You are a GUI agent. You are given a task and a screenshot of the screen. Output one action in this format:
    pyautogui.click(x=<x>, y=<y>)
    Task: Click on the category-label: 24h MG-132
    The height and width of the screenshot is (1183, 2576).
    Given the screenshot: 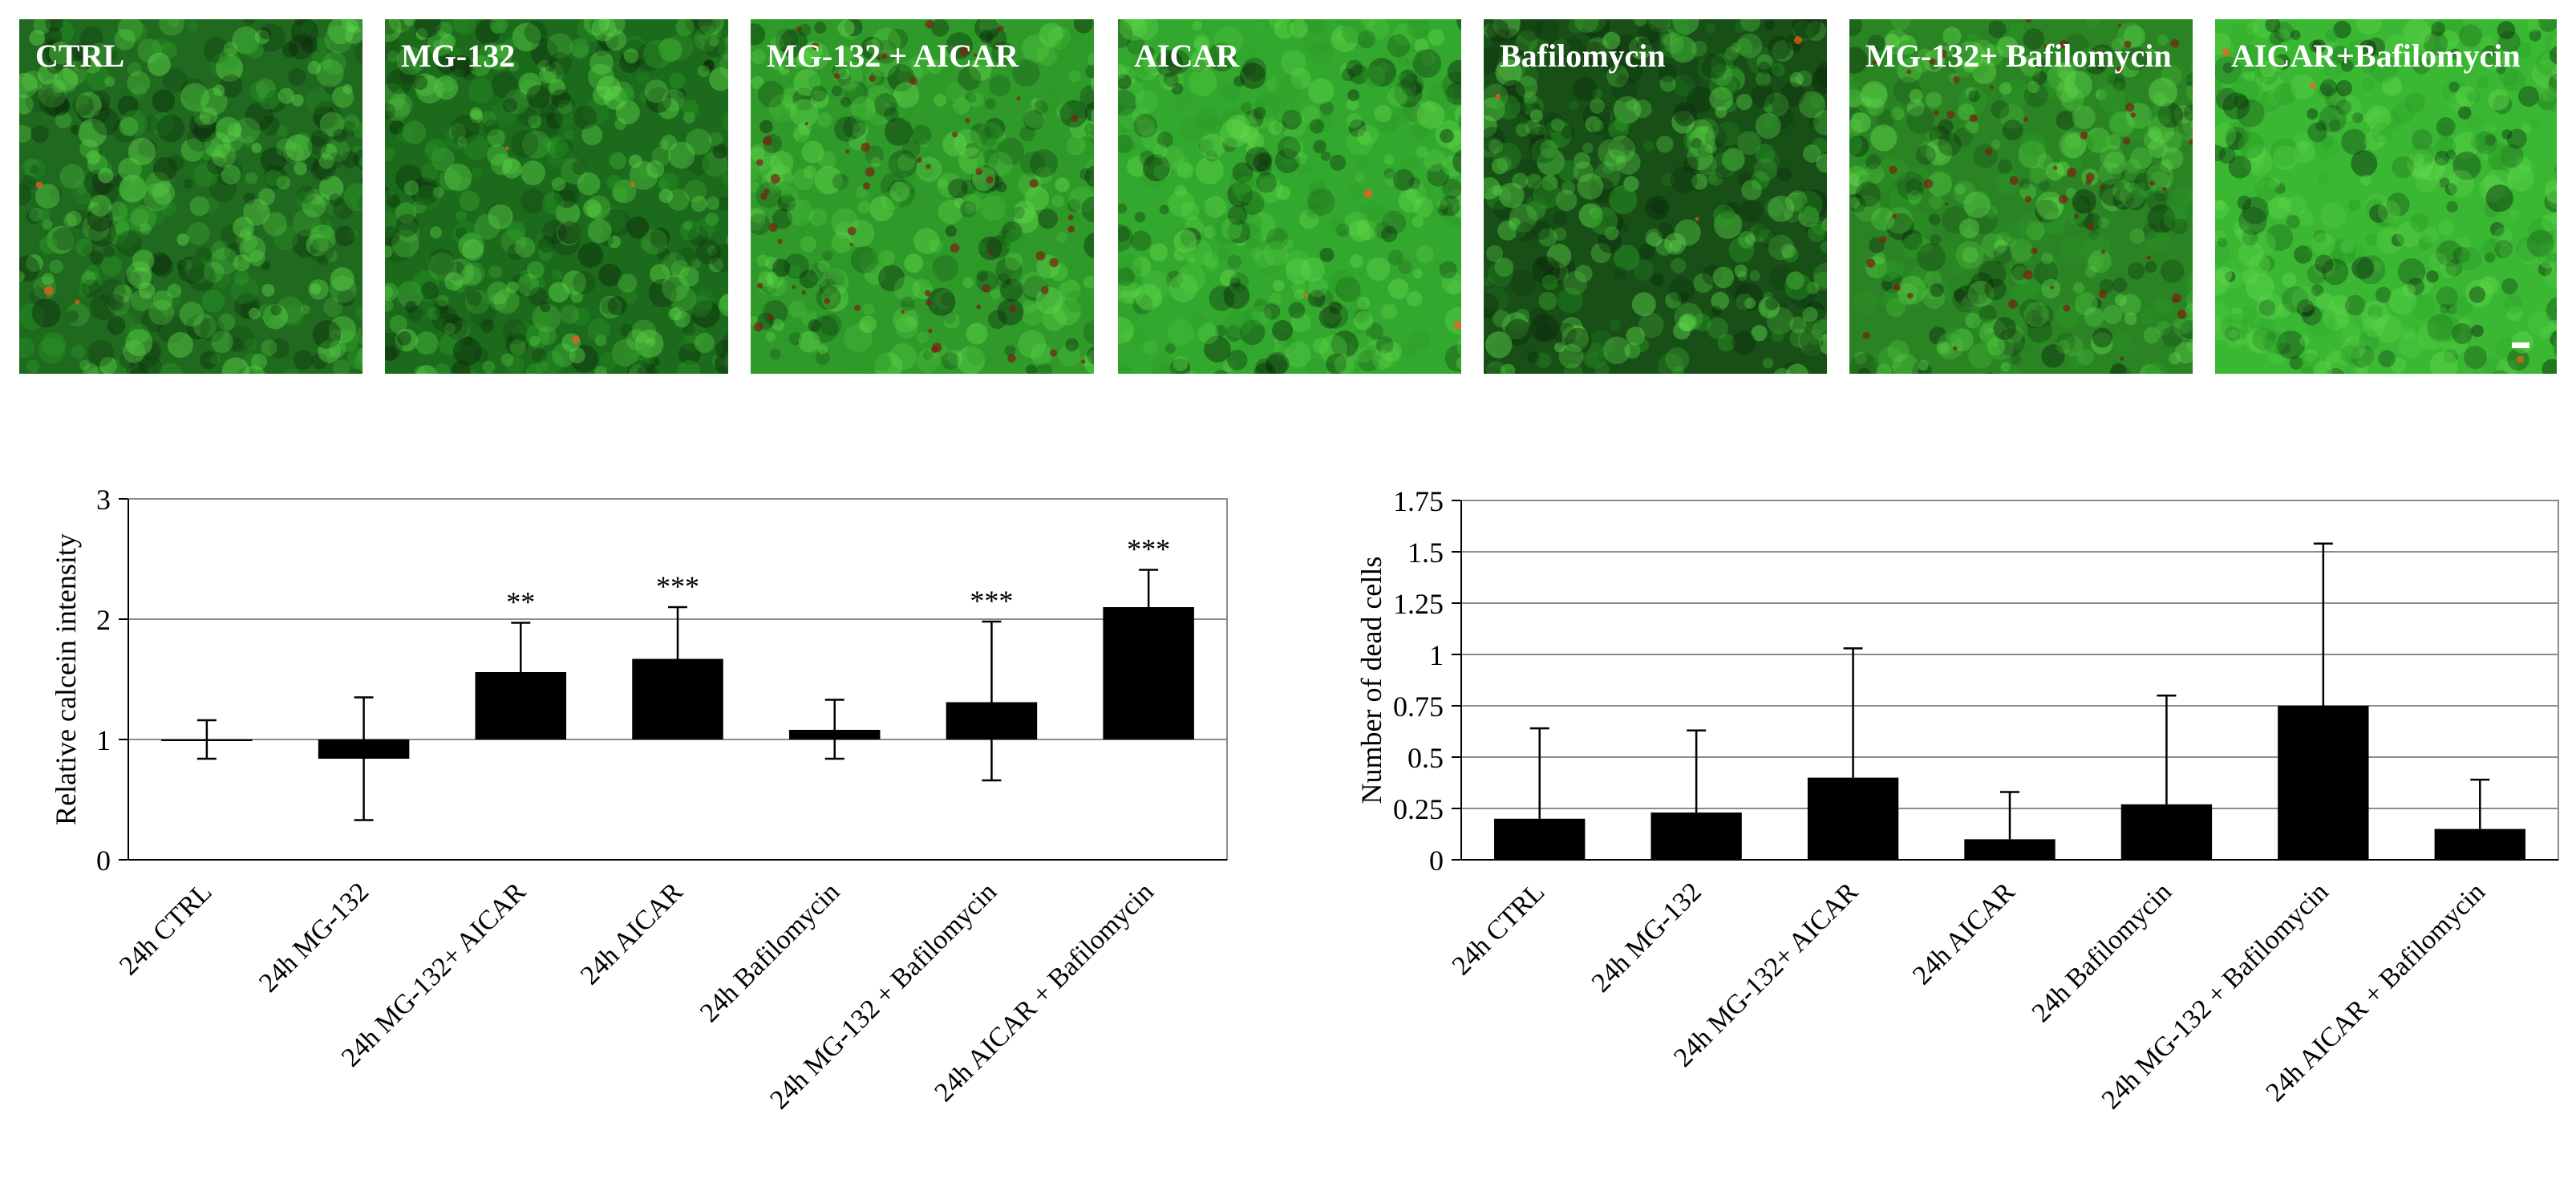 What is the action you would take?
    pyautogui.click(x=1646, y=937)
    